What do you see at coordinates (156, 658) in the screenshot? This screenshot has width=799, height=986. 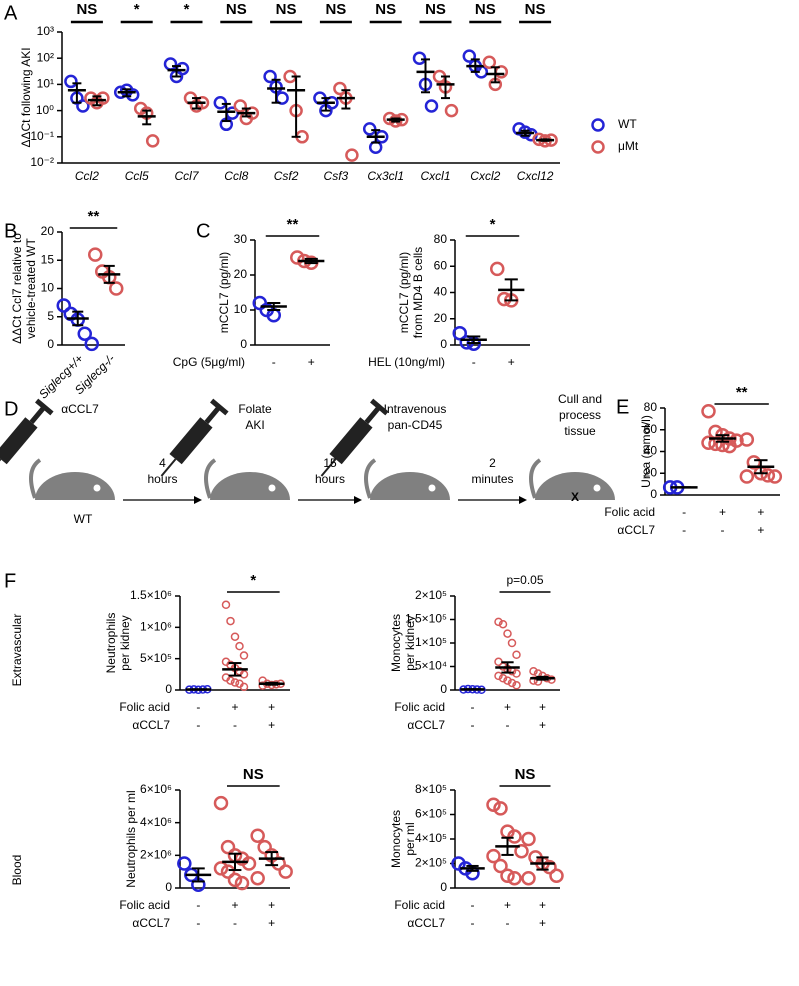 I see `y-tick-label: 5×10⁵` at bounding box center [156, 658].